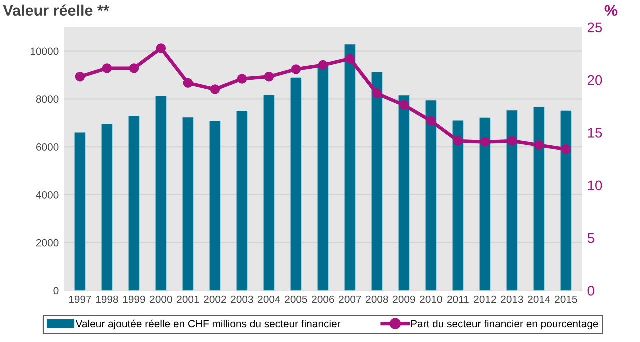 The height and width of the screenshot is (342, 640). Describe the element at coordinates (377, 300) in the screenshot. I see `x-tick-label: 2008` at that location.